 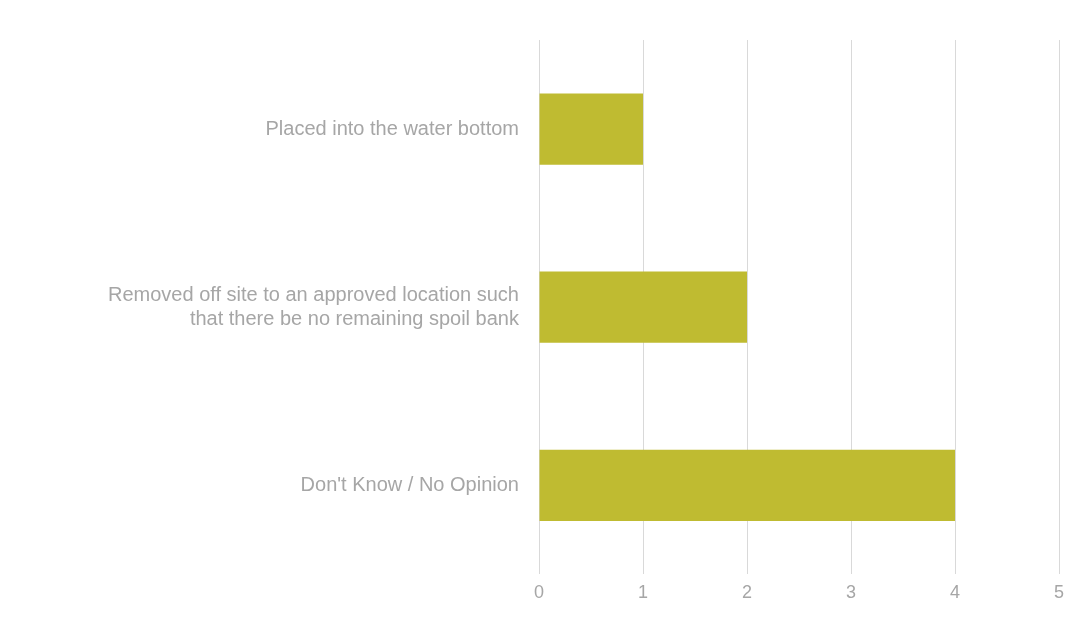 What do you see at coordinates (747, 592) in the screenshot?
I see `x-tick-label: 2` at bounding box center [747, 592].